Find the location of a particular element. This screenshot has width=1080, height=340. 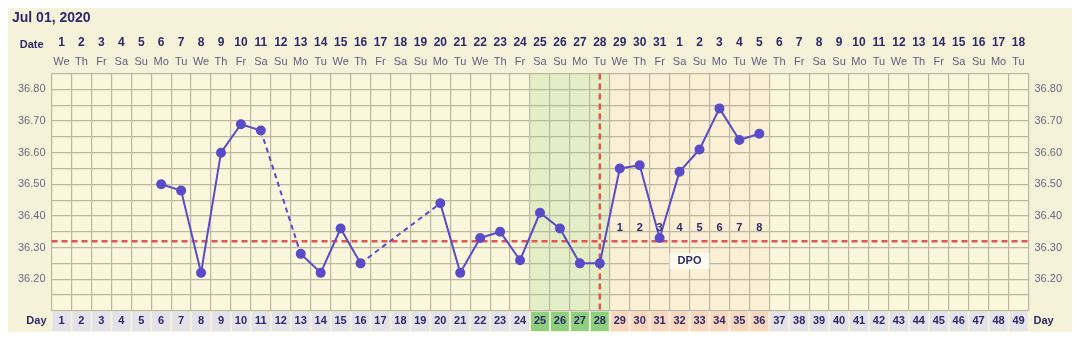

x-tick-label: 8 is located at coordinates (201, 320).